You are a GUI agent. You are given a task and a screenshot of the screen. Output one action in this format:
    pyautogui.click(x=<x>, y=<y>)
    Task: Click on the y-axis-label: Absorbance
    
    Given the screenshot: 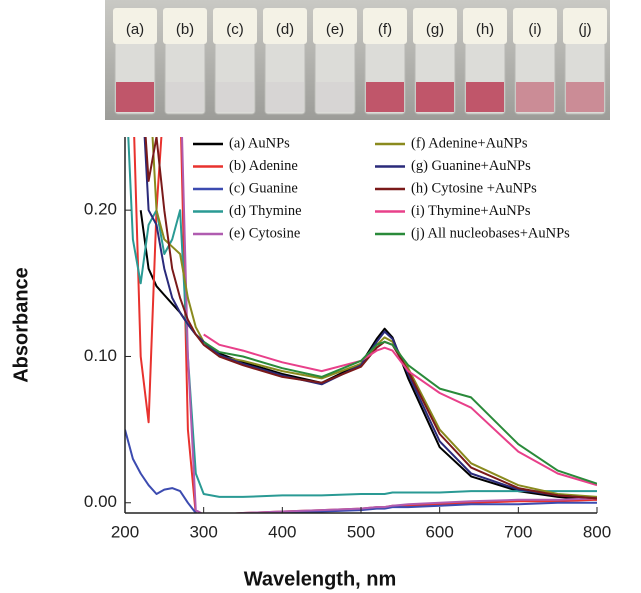 What is the action you would take?
    pyautogui.click(x=21, y=325)
    